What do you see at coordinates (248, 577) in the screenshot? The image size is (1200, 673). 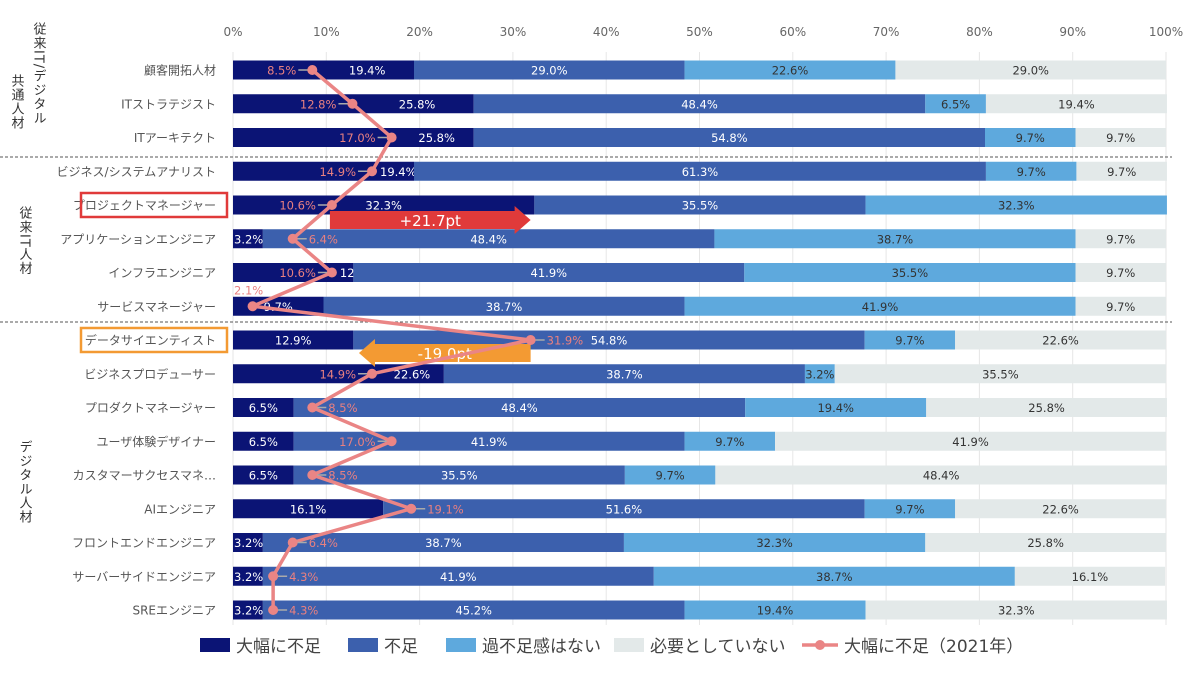 I see `bar-value-label: 3.2%` at bounding box center [248, 577].